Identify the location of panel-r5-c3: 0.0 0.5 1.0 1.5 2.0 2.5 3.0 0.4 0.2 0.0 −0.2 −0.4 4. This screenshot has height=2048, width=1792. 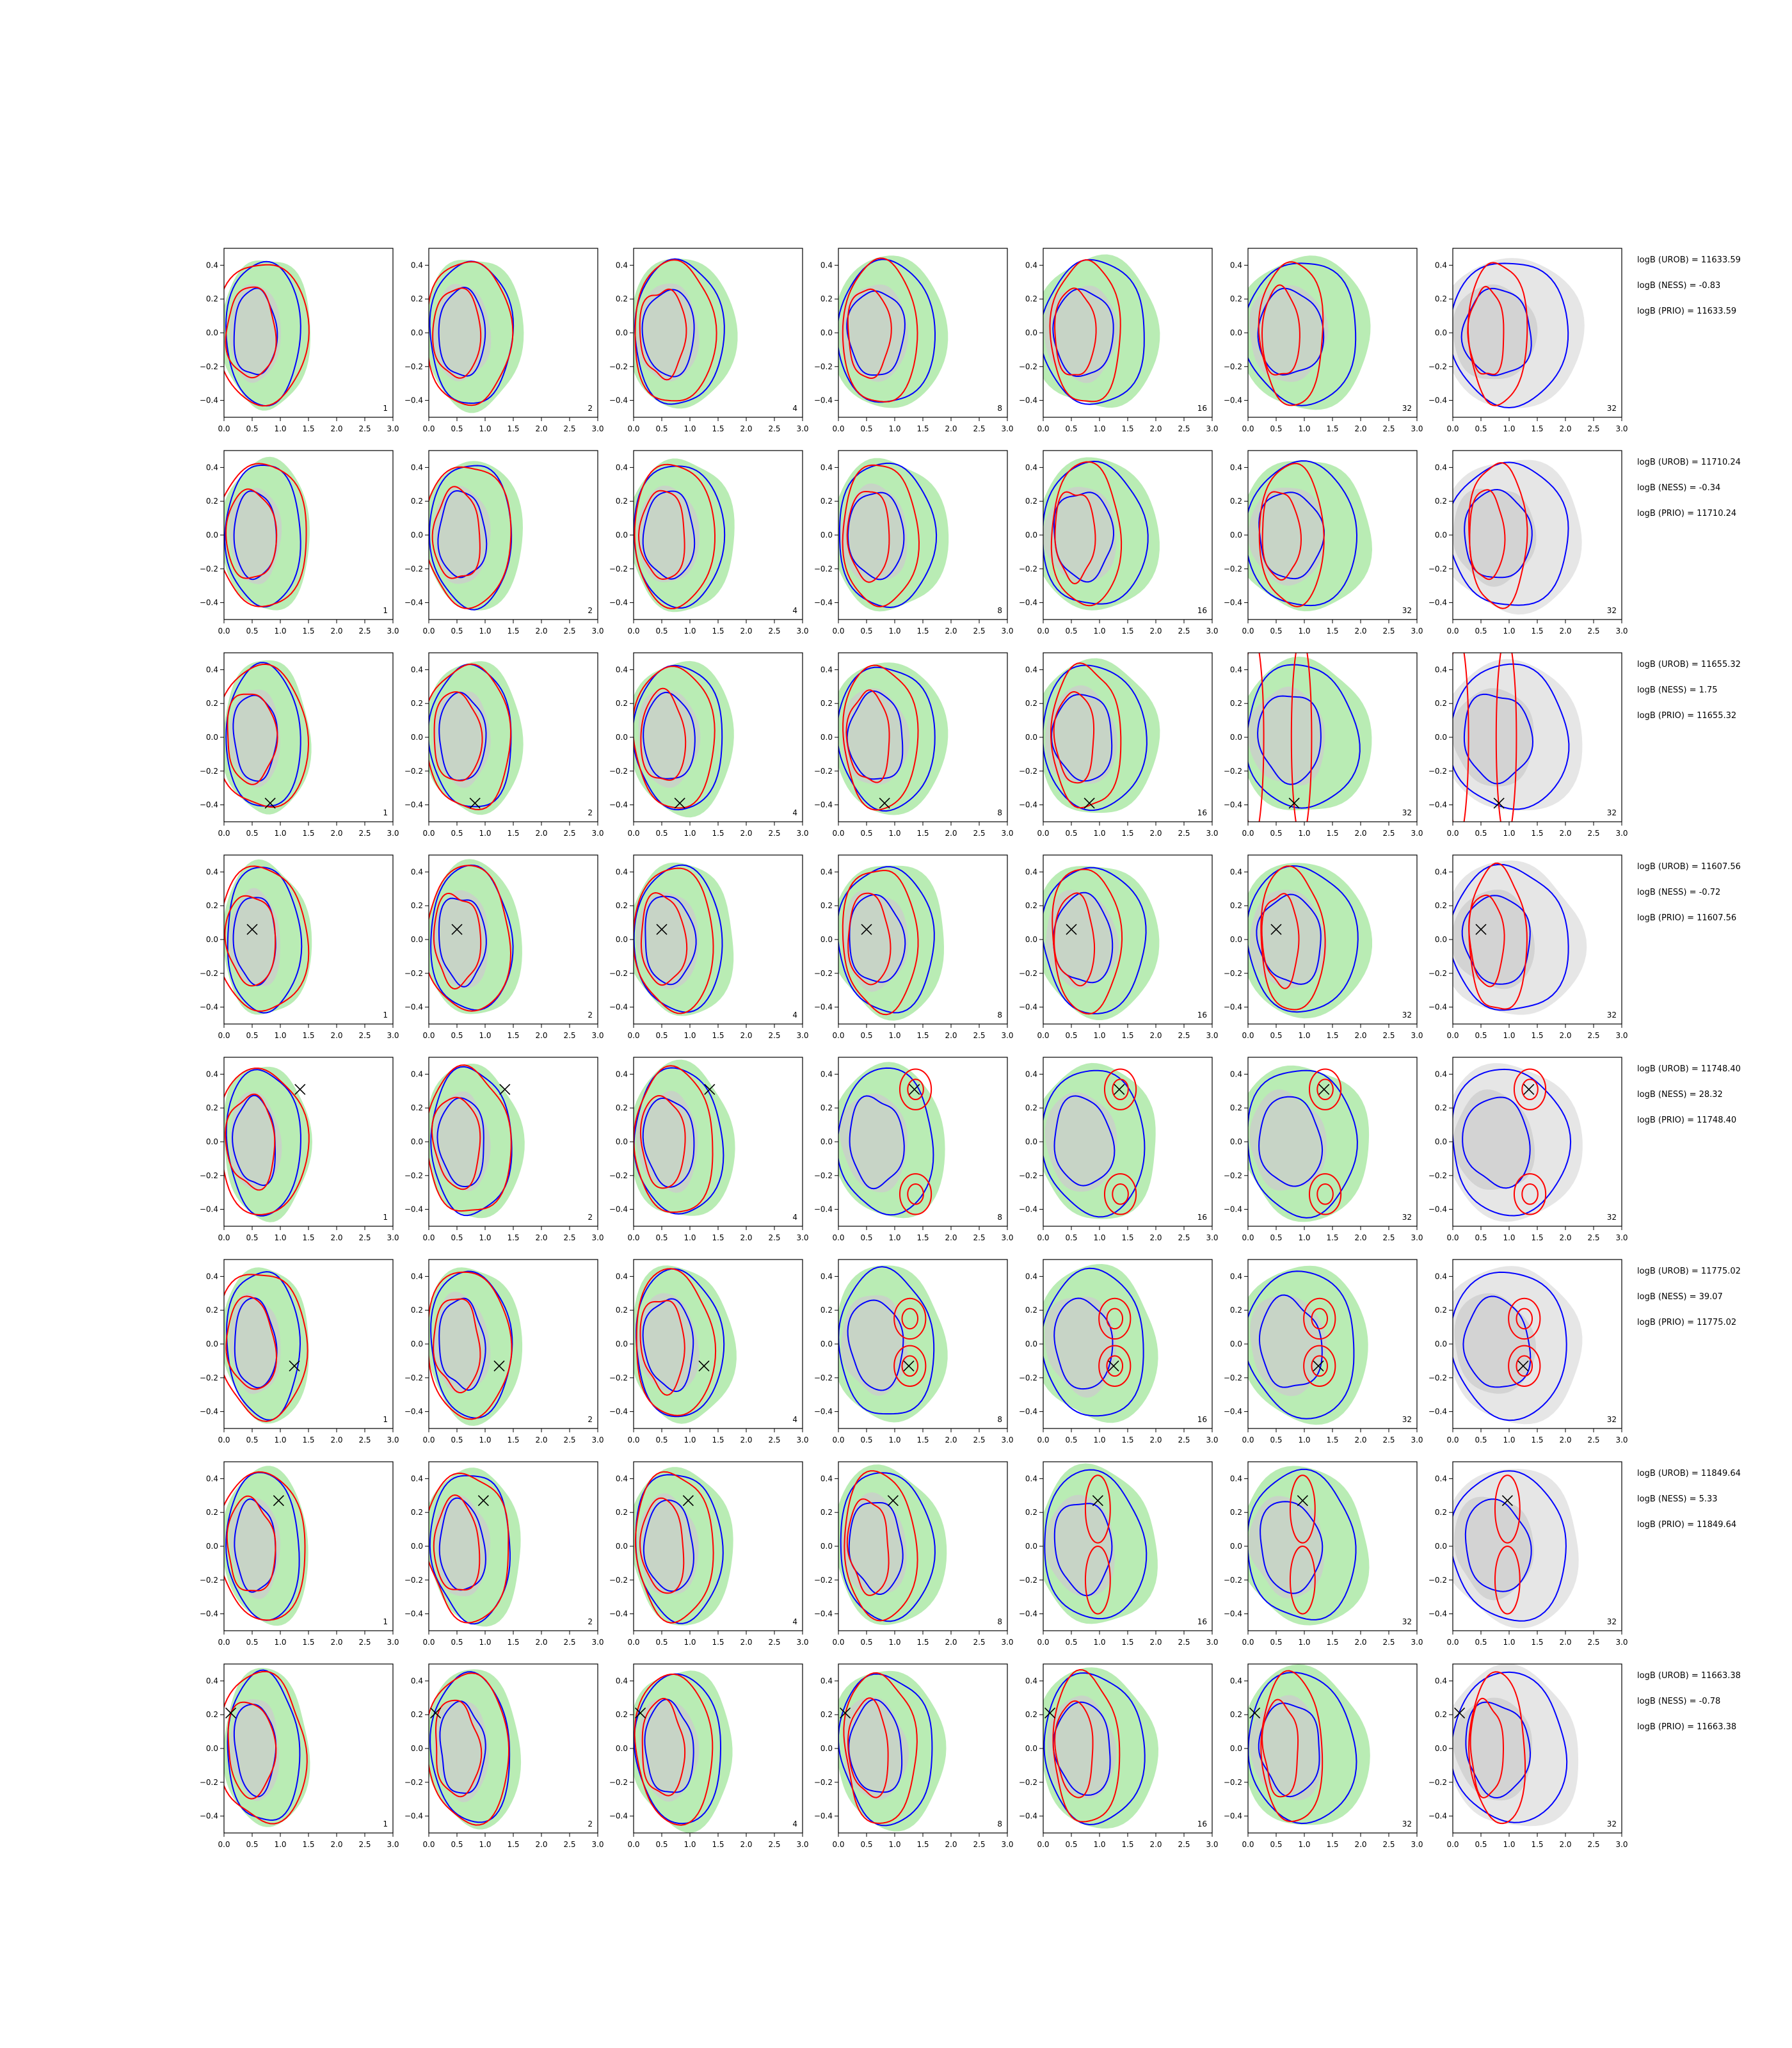
(709, 1149).